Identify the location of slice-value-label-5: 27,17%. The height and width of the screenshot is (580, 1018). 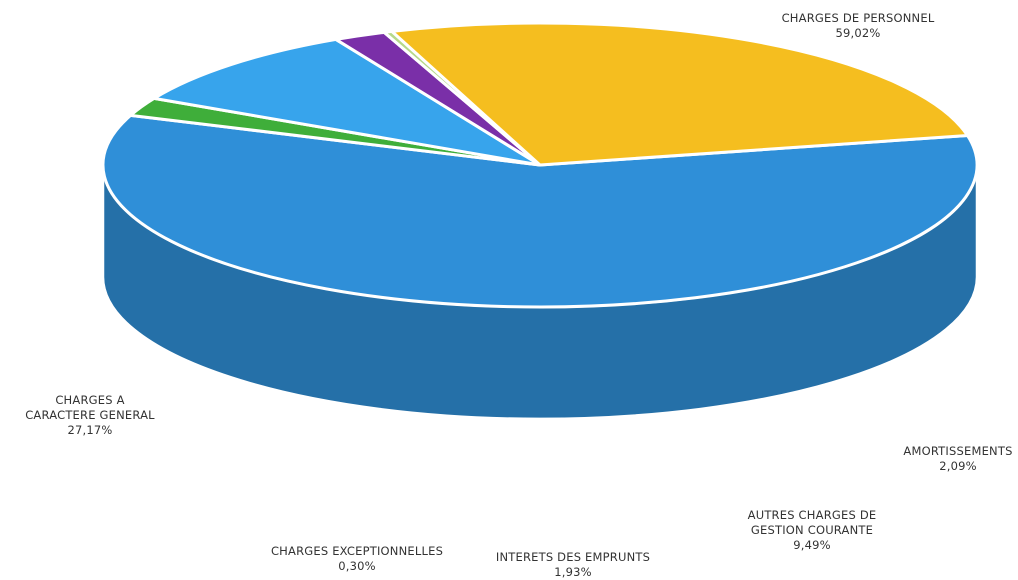
(89, 430).